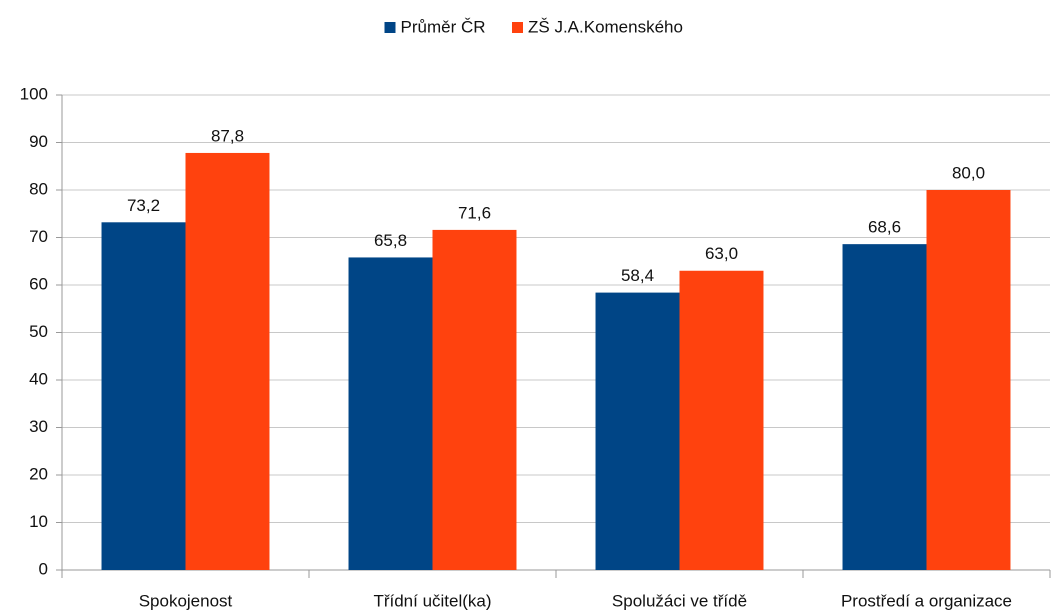 This screenshot has width=1055, height=610. I want to click on y-tick-label: 70, so click(38, 236).